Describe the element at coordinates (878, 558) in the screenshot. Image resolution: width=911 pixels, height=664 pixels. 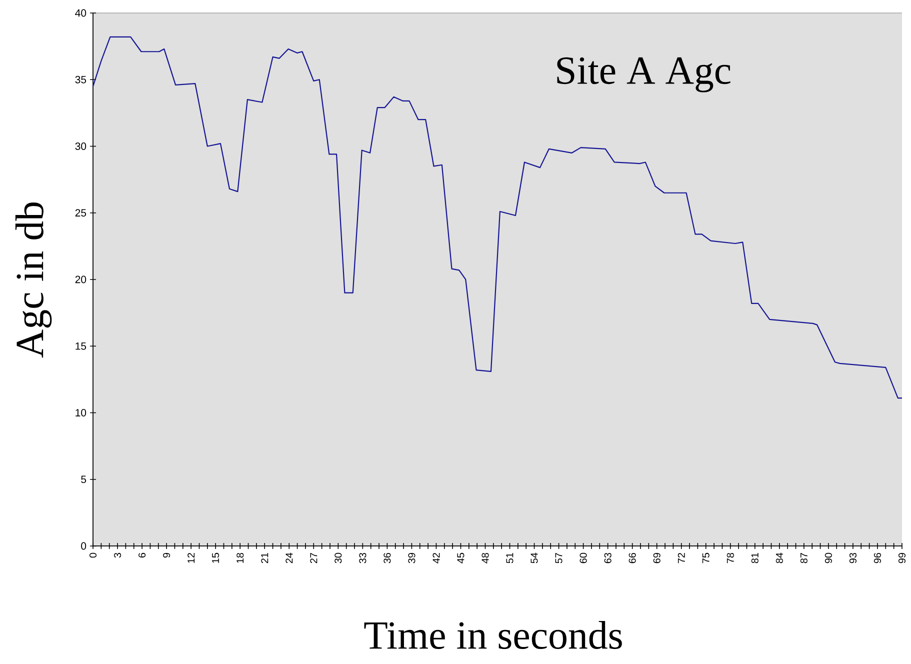
I see `x-tick-label: 96` at that location.